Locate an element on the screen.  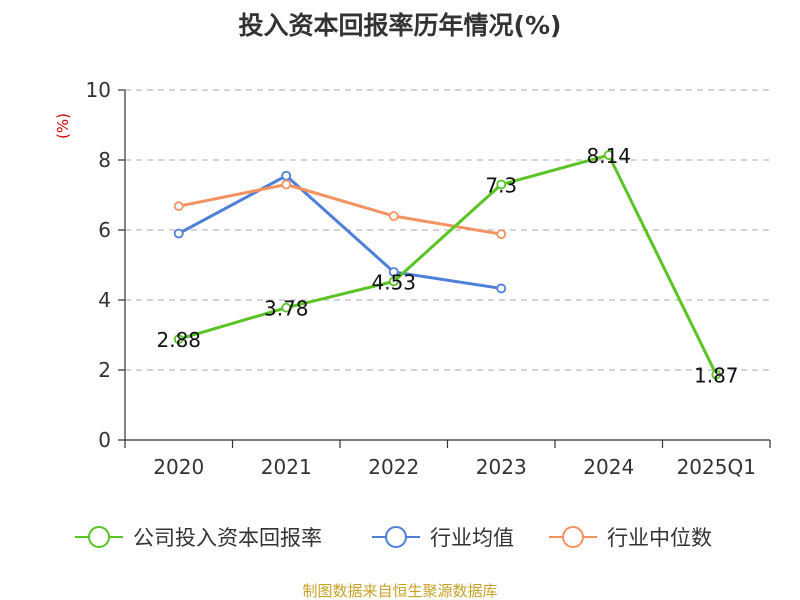
y-tick-label: 8 is located at coordinates (104, 160).